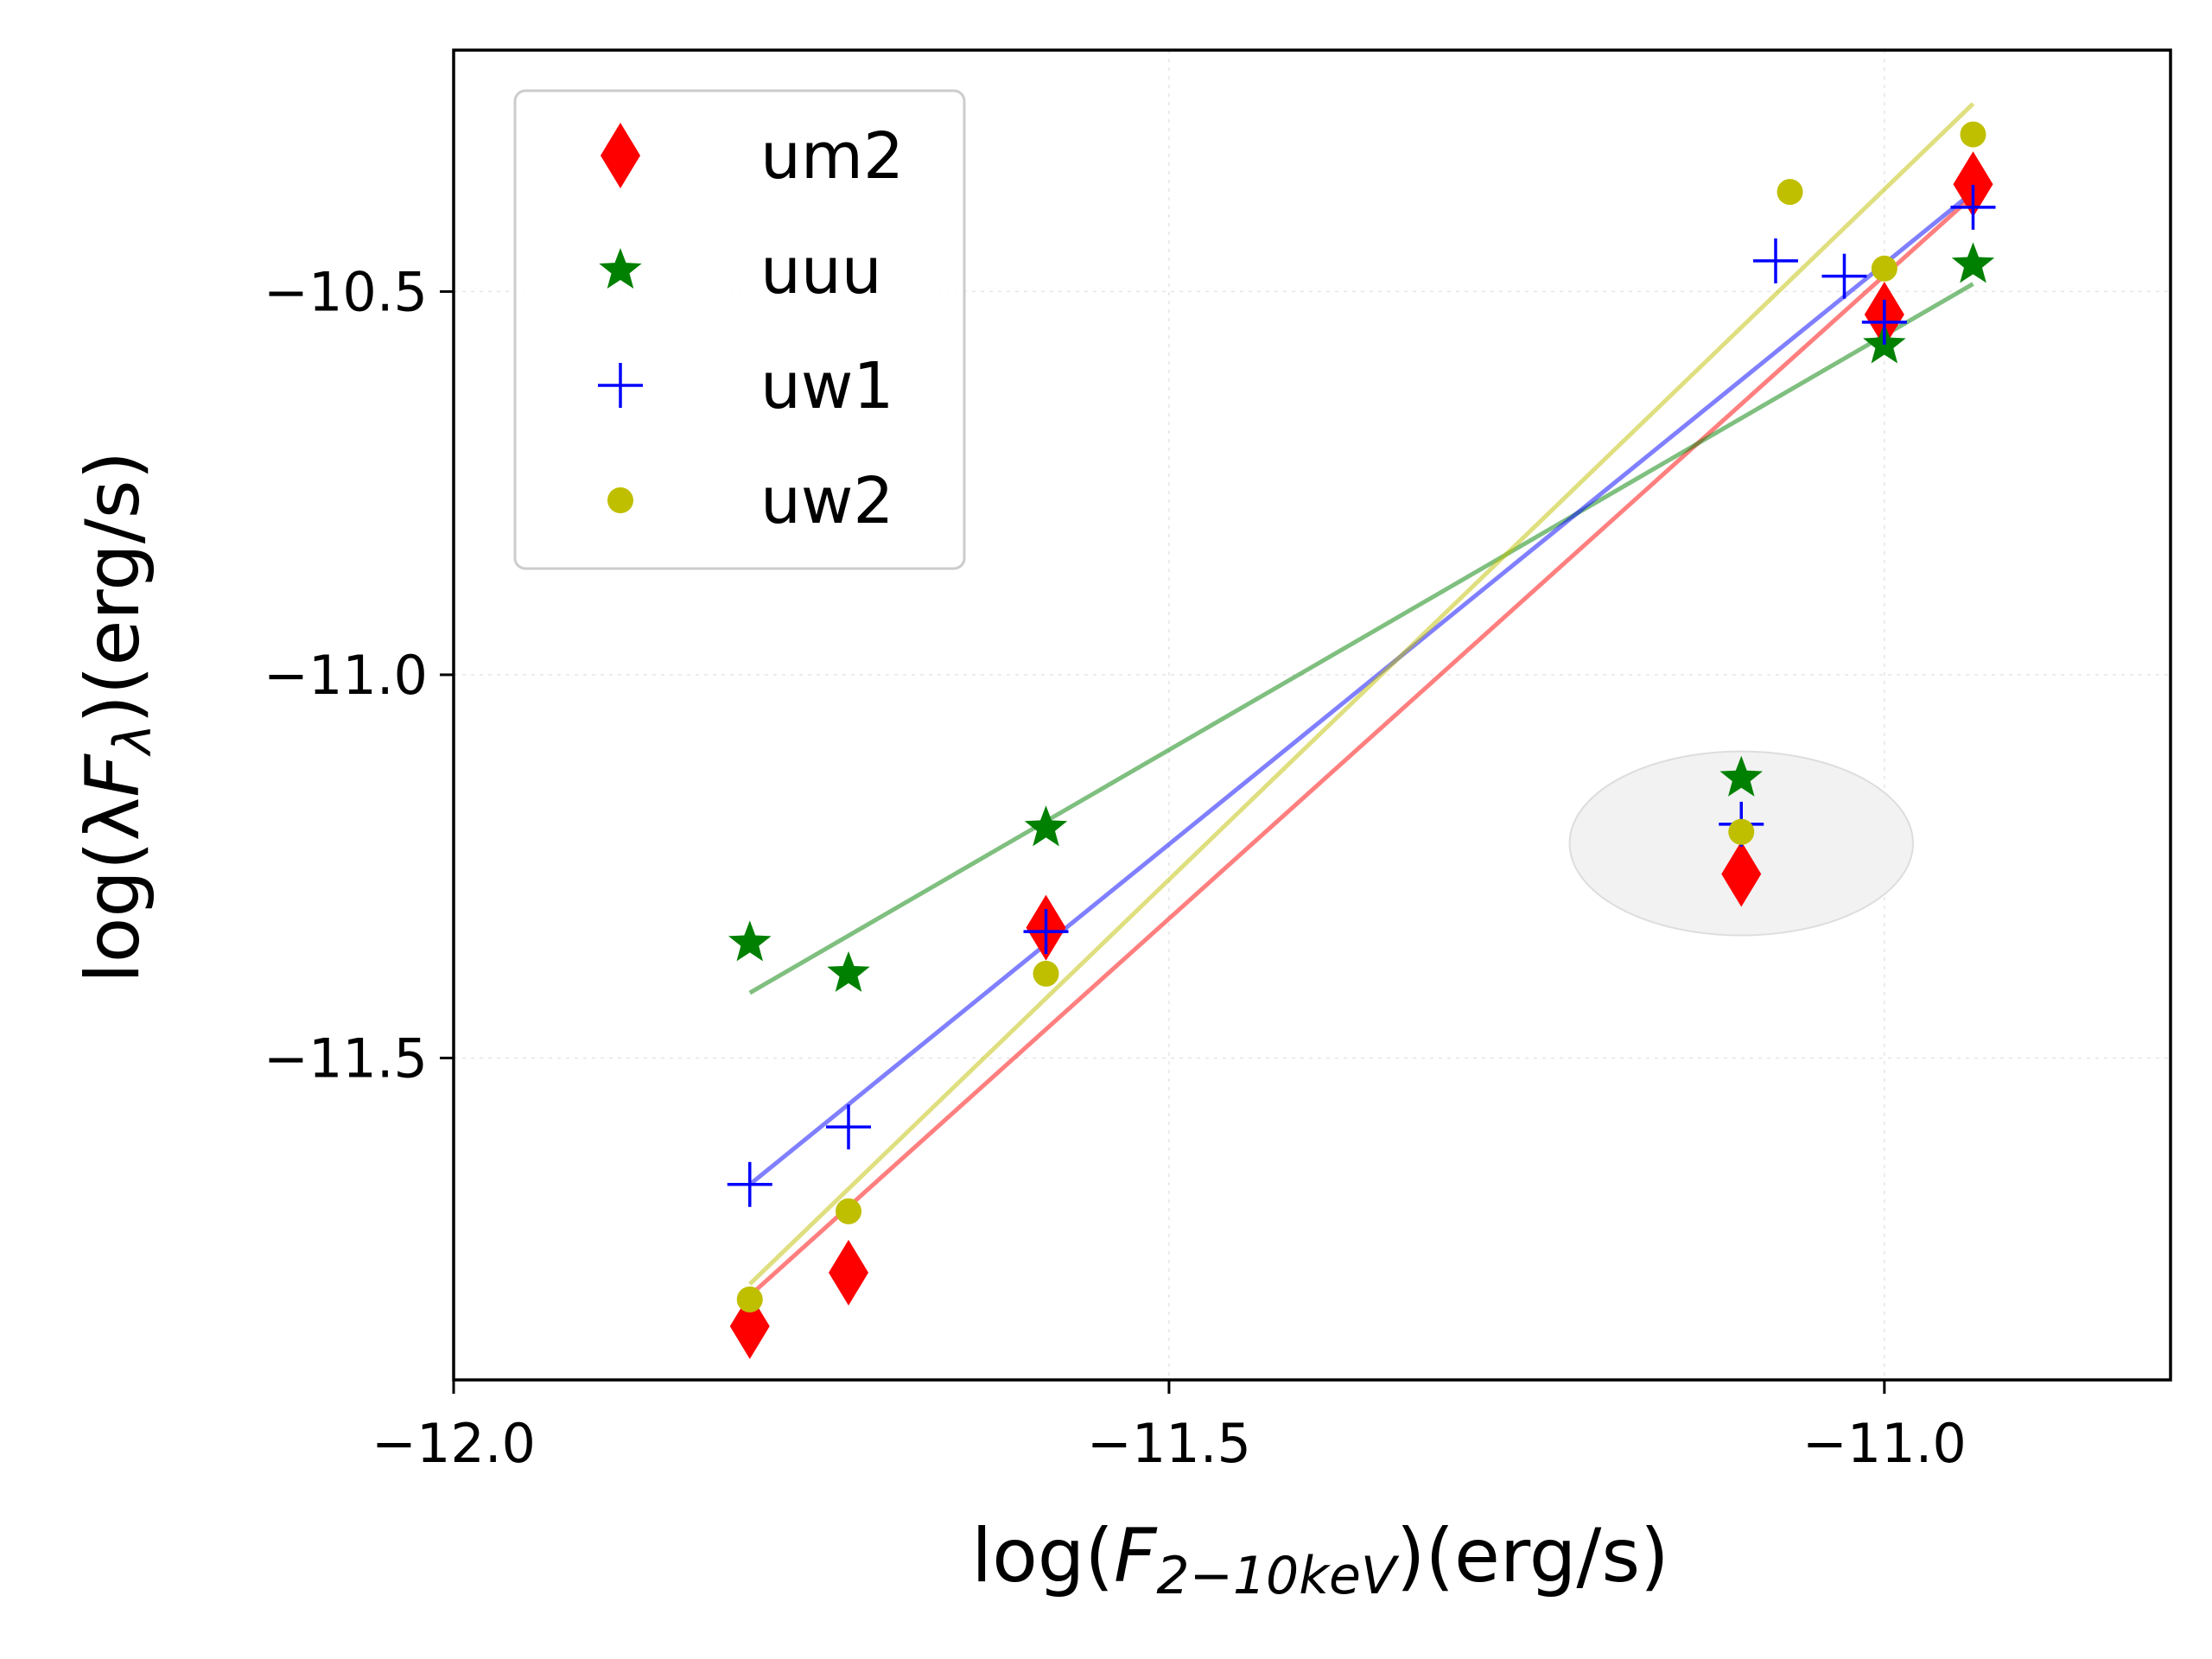 The height and width of the screenshot is (1659, 2212). What do you see at coordinates (1169, 1443) in the screenshot?
I see `x-tick-label: −11.5` at bounding box center [1169, 1443].